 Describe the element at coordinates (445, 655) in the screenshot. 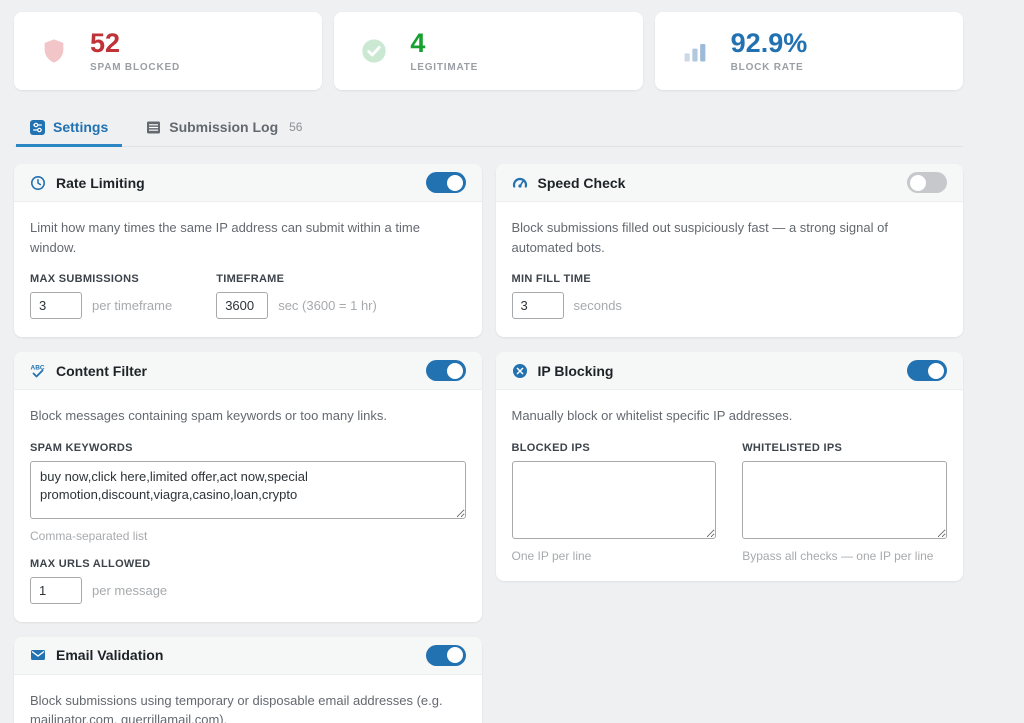

I see `email-validation-toggle` at that location.